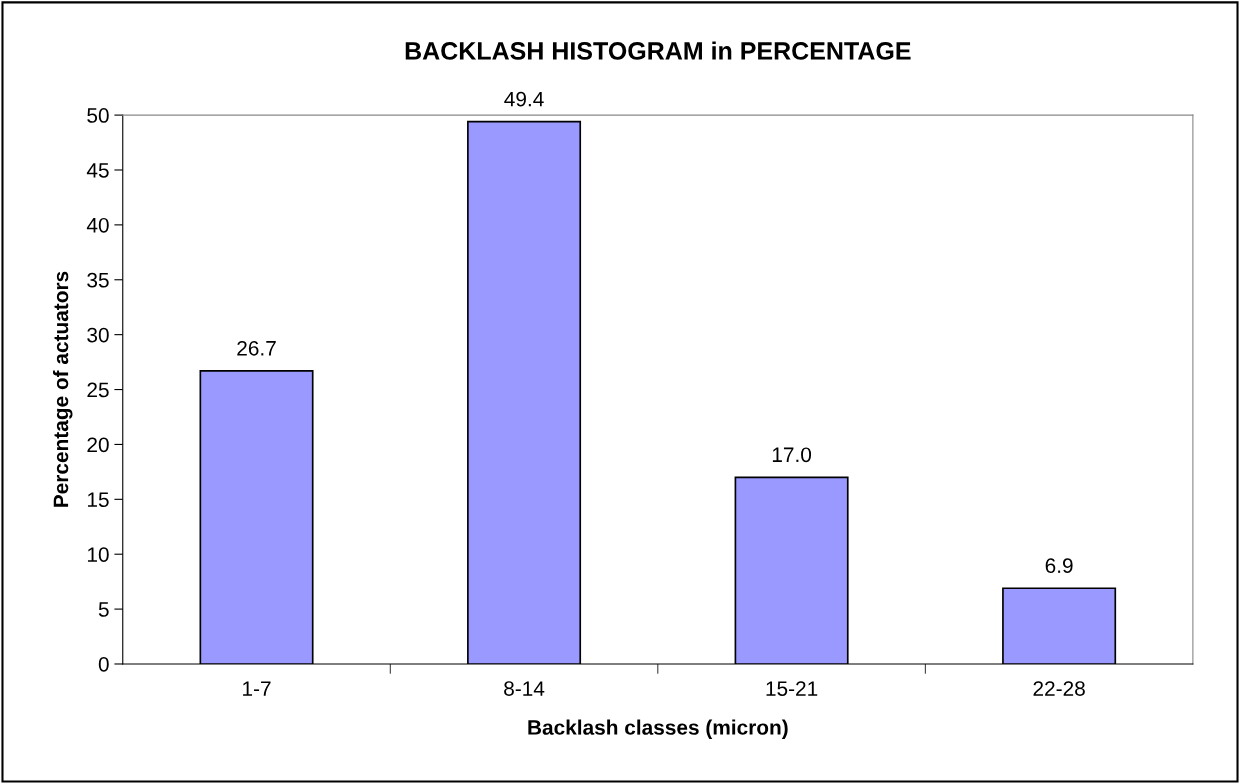 Image resolution: width=1240 pixels, height=783 pixels. What do you see at coordinates (98, 115) in the screenshot?
I see `y-tick-label: 50` at bounding box center [98, 115].